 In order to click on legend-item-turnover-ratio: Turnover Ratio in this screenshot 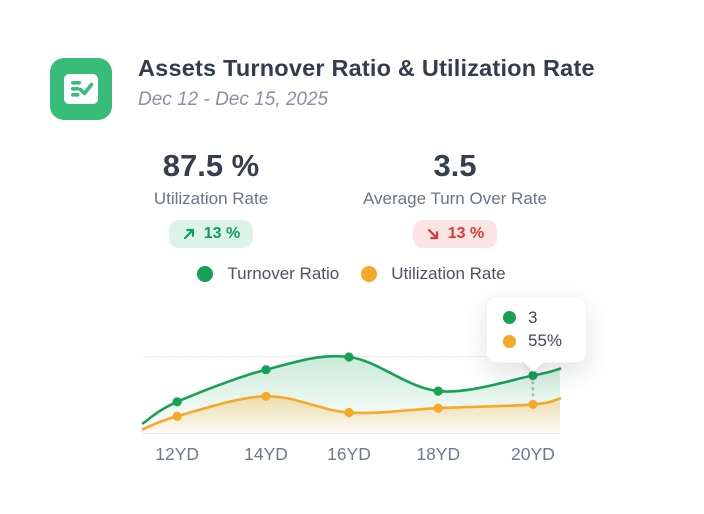, I will do `click(268, 274)`.